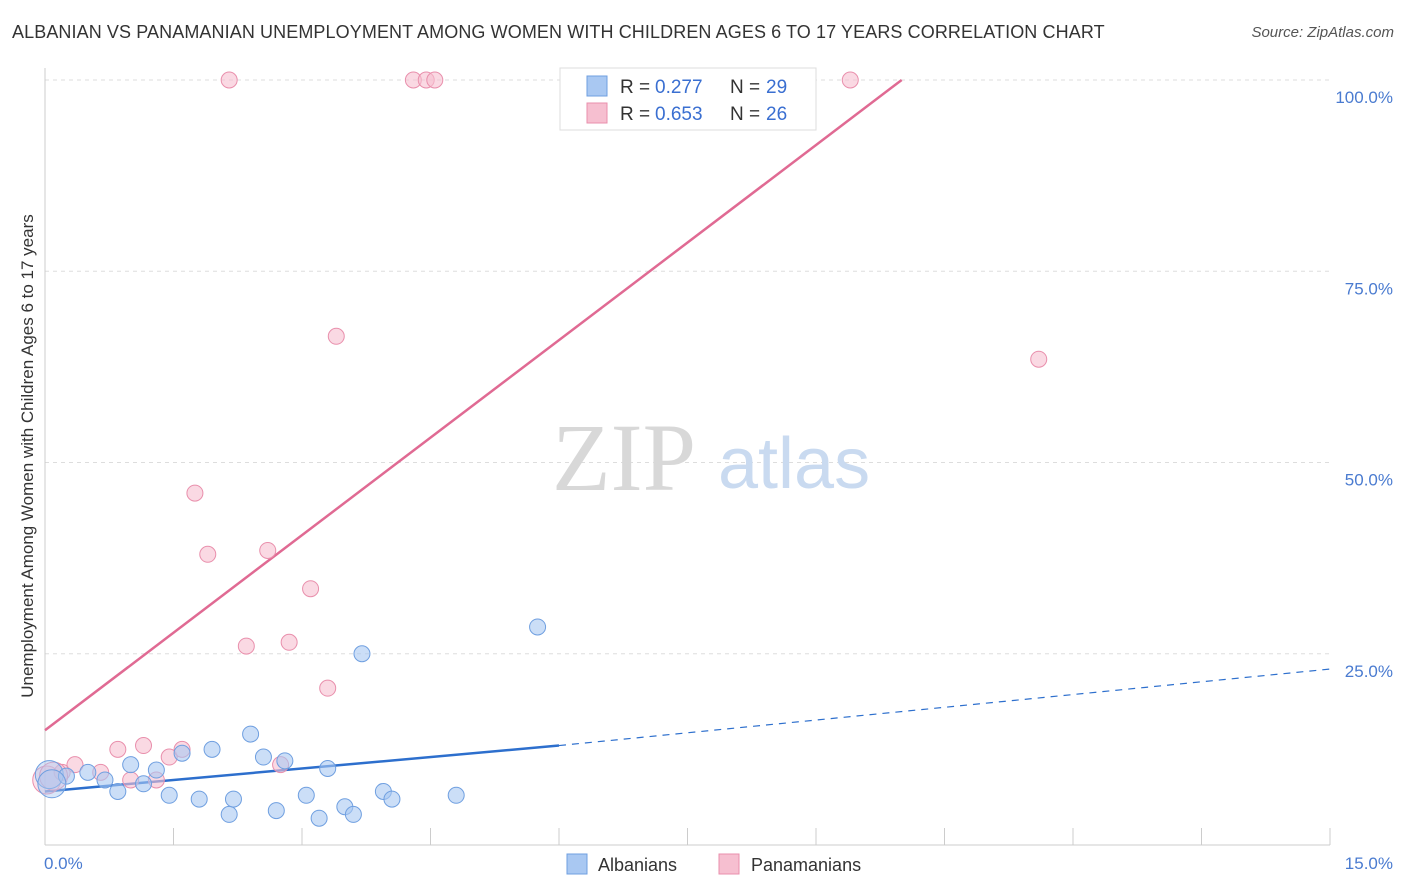  I want to click on legend-r-value-panamanians: 0.653, so click(679, 114).